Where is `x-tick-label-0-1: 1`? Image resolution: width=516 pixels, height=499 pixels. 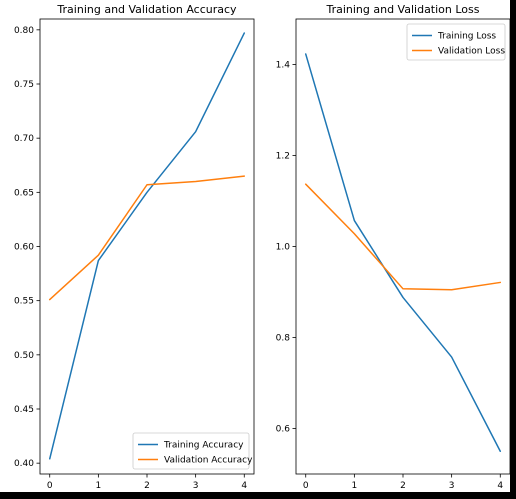
x-tick-label-0-1: 1 is located at coordinates (98, 486).